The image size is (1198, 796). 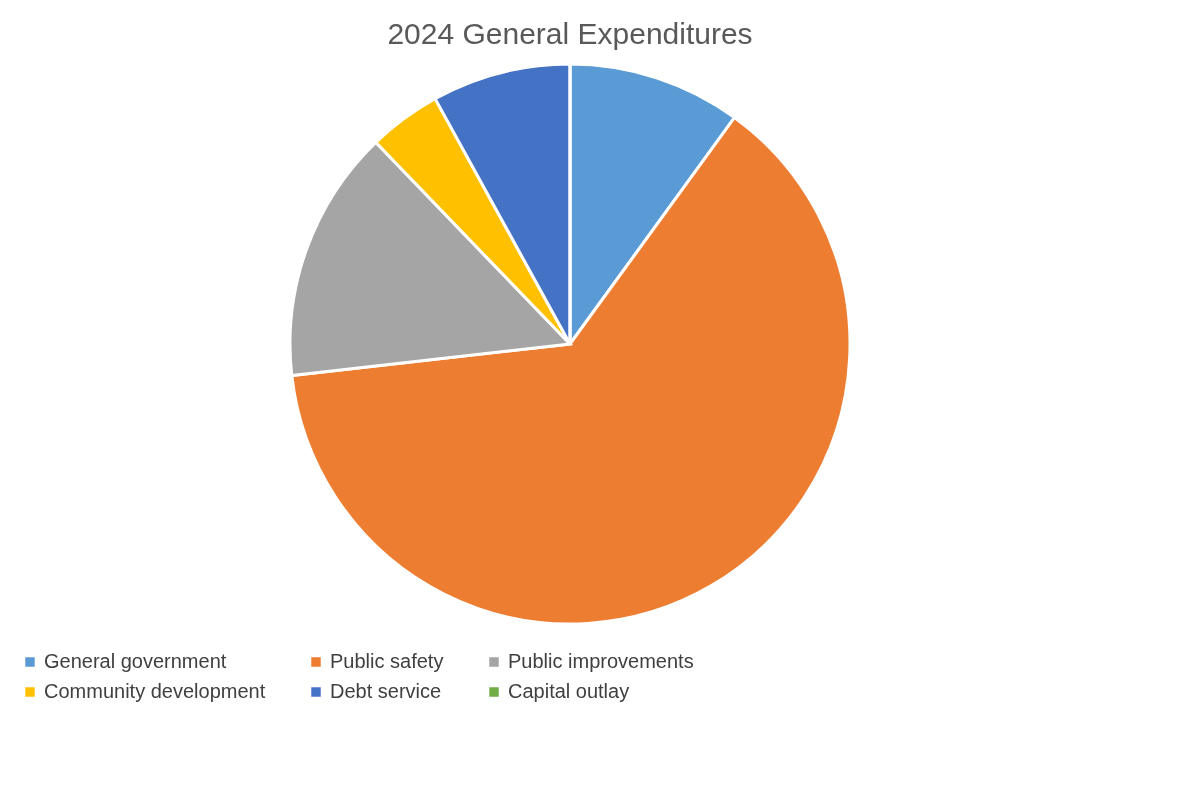 I want to click on legend-label: Debt service, so click(x=386, y=691).